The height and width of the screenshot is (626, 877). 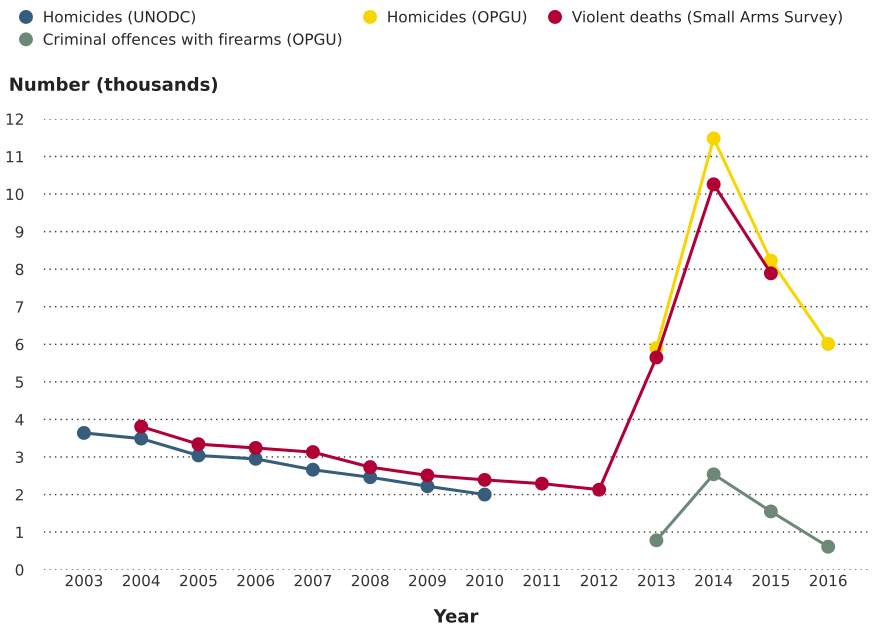 What do you see at coordinates (370, 580) in the screenshot?
I see `x-tick-label: 2008` at bounding box center [370, 580].